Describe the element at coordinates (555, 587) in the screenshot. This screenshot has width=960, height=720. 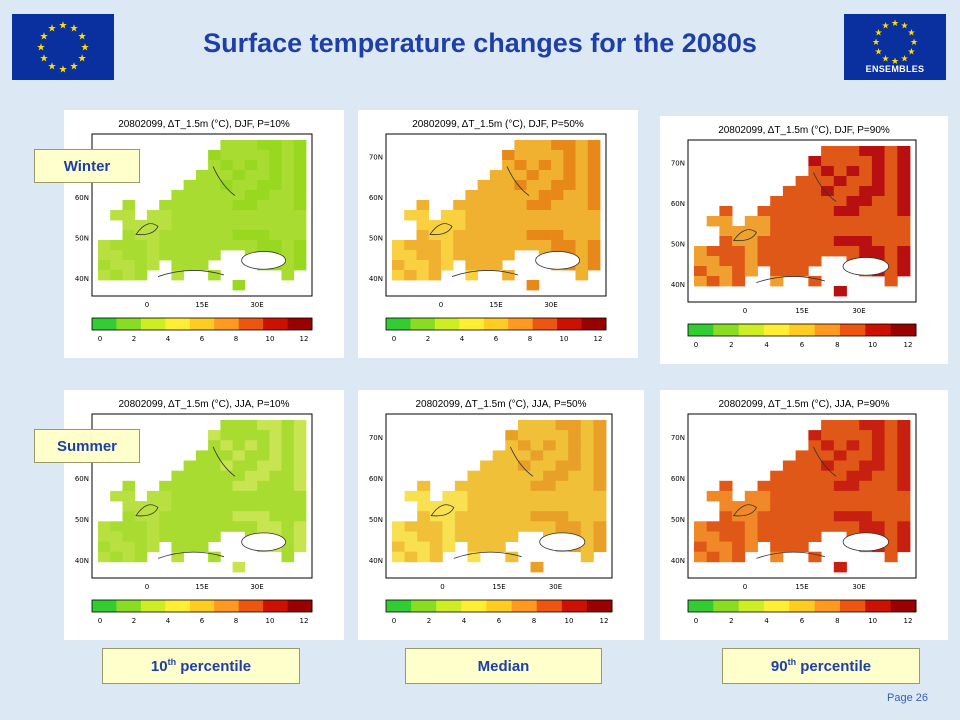
I see `lon-tick-label: 30E` at that location.